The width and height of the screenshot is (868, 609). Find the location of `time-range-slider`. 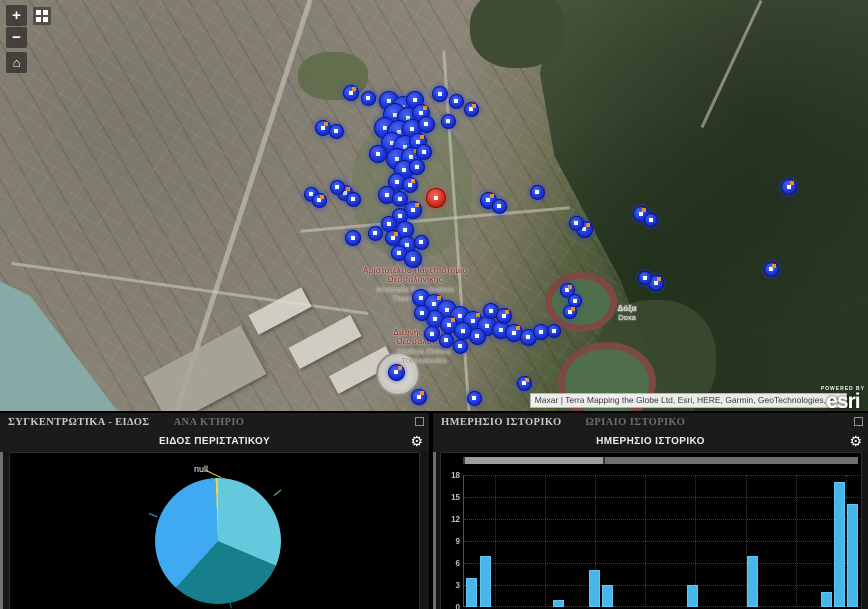

time-range-slider is located at coordinates (660, 460).